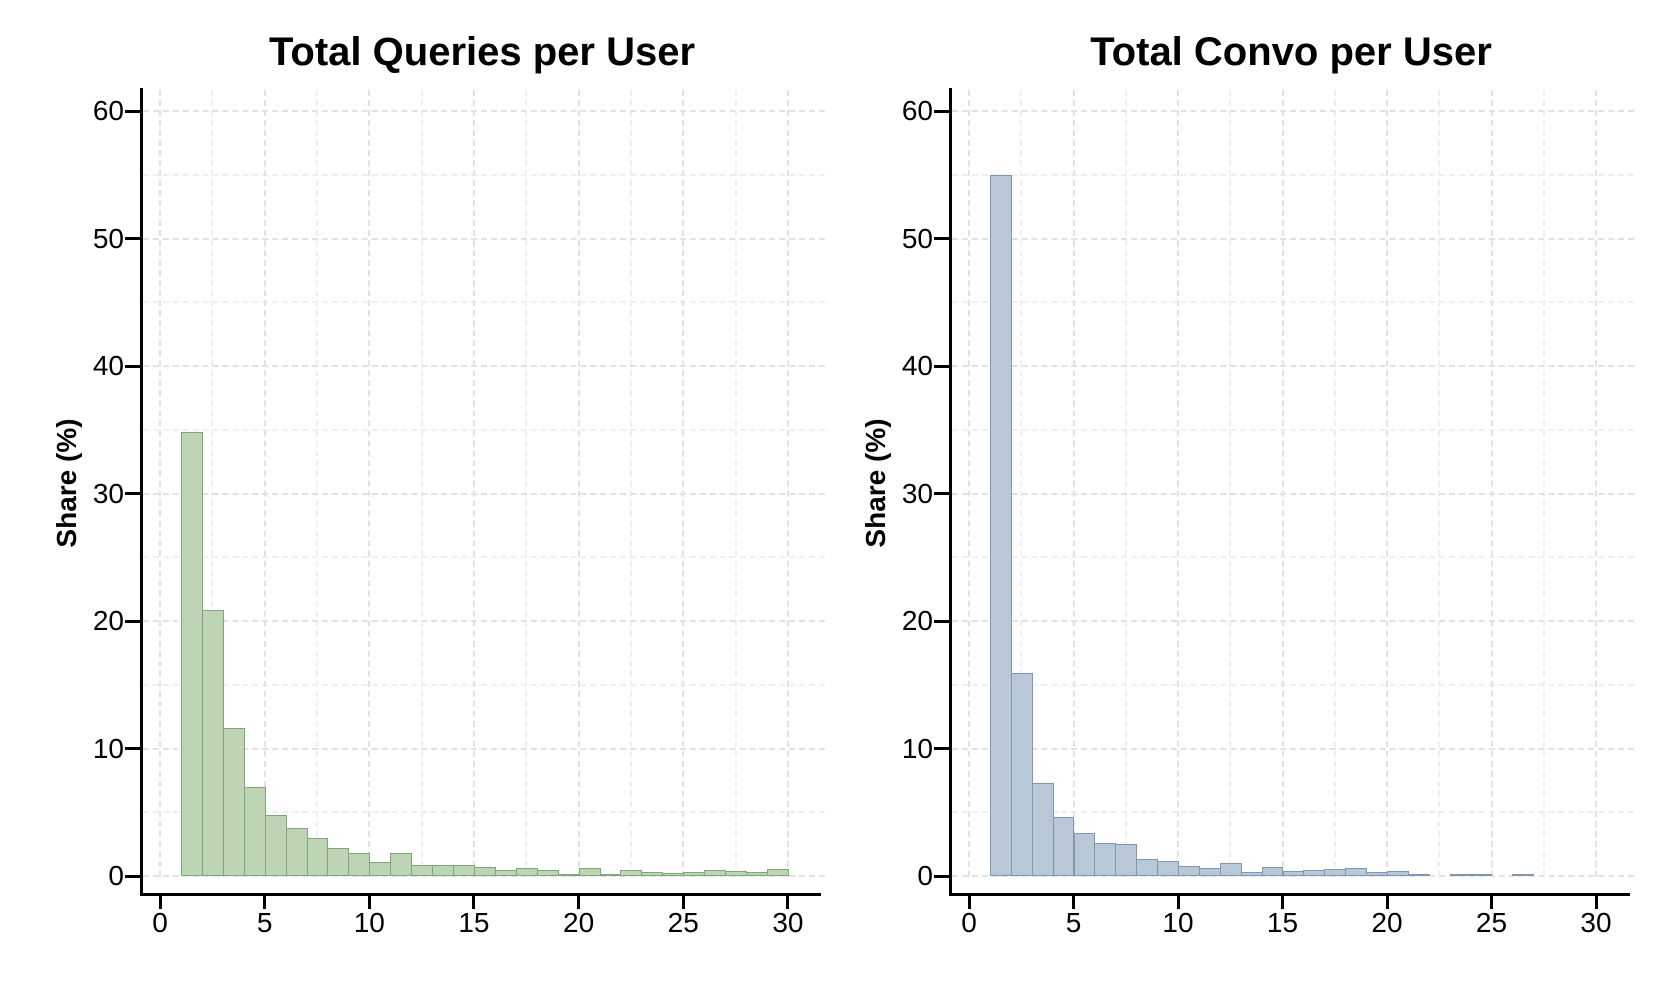 Image resolution: width=1661 pixels, height=997 pixels. Describe the element at coordinates (116, 875) in the screenshot. I see `y-tick-label: 0` at that location.